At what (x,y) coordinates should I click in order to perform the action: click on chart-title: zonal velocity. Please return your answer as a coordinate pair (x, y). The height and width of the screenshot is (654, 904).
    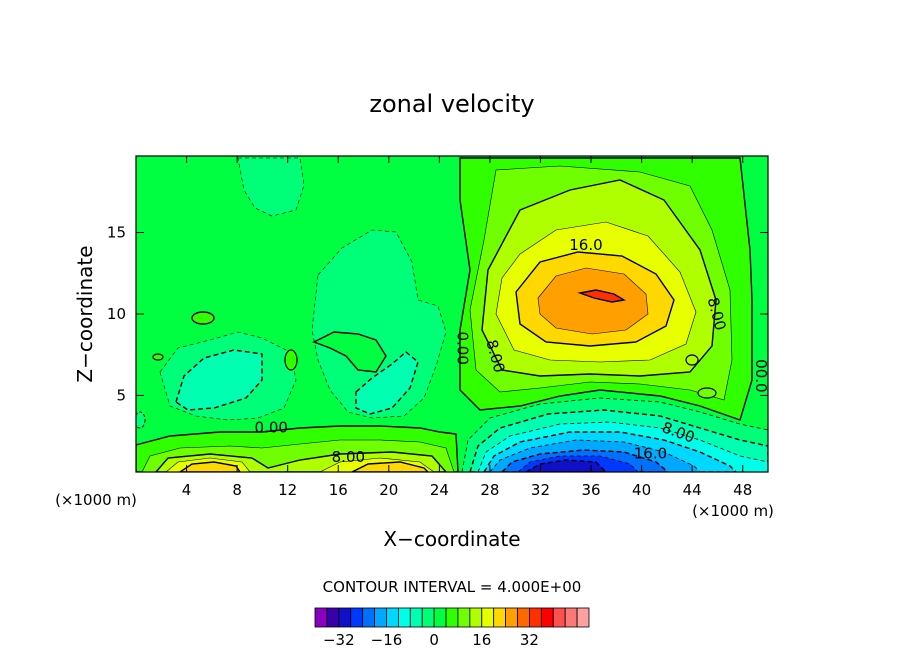
    Looking at the image, I should click on (451, 104).